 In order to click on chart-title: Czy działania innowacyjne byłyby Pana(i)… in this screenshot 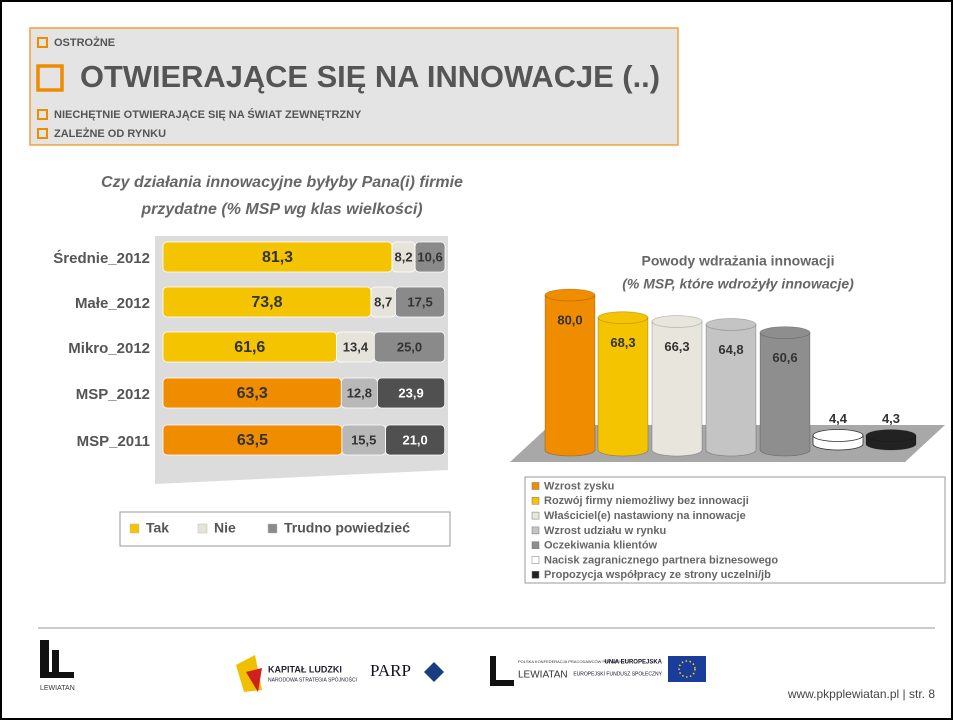, I will do `click(282, 182)`.